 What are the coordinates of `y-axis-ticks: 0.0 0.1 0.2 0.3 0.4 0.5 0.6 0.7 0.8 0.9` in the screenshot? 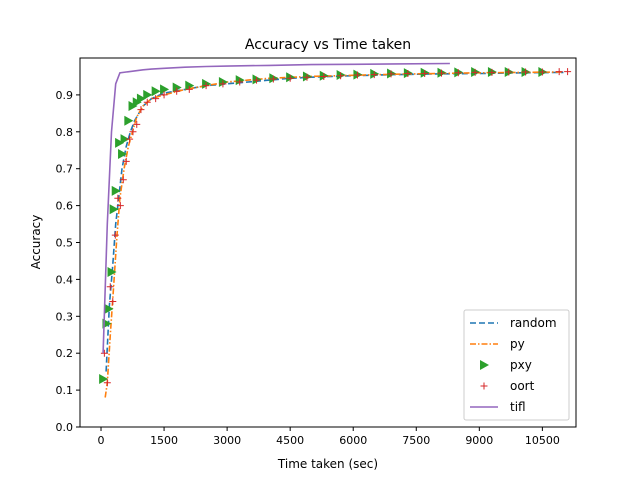 It's located at (68, 261).